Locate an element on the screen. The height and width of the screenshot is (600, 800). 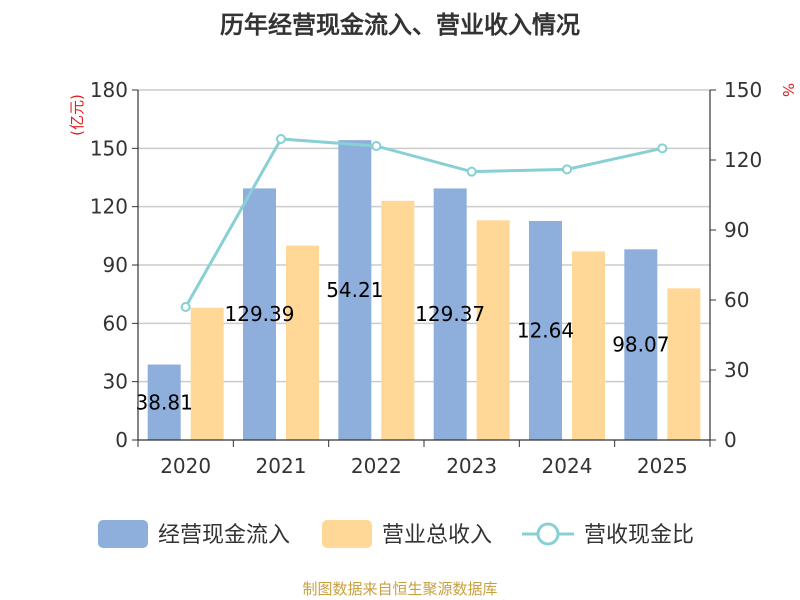
legend: 经营现金流入 营业总收入 营收现金比 is located at coordinates (396, 534).